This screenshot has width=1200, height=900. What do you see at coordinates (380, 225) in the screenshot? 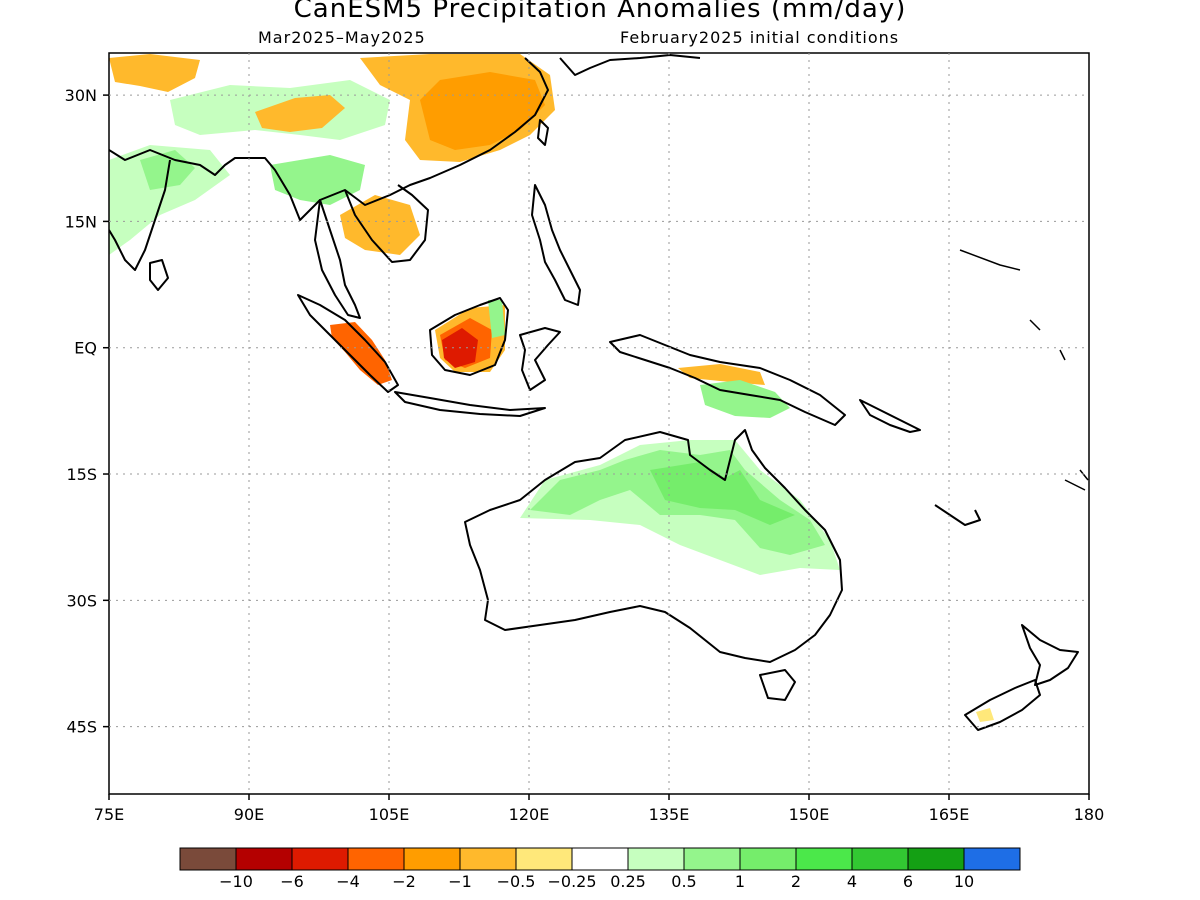
I see `anomaly-indochina-dry` at bounding box center [380, 225].